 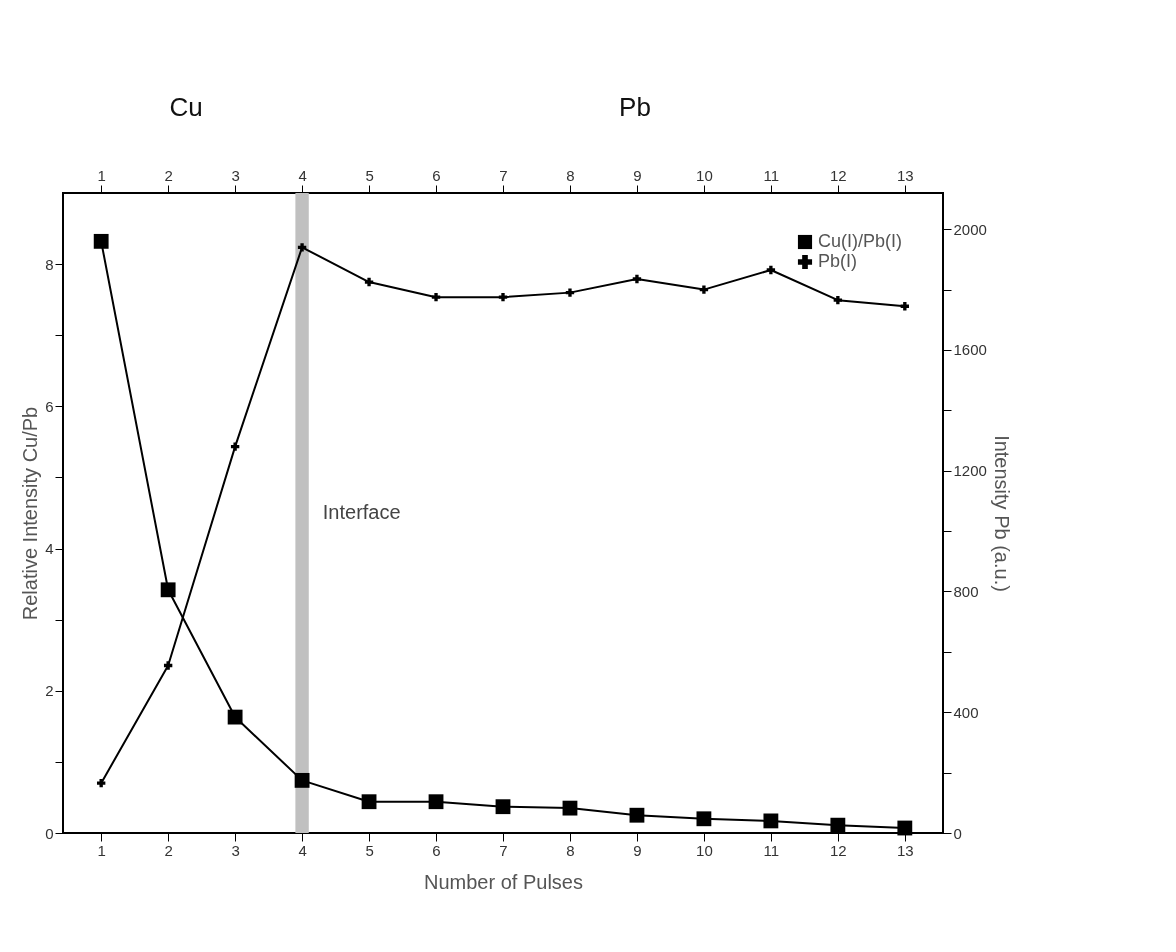 I want to click on y2-tick-label: 800, so click(x=966, y=591).